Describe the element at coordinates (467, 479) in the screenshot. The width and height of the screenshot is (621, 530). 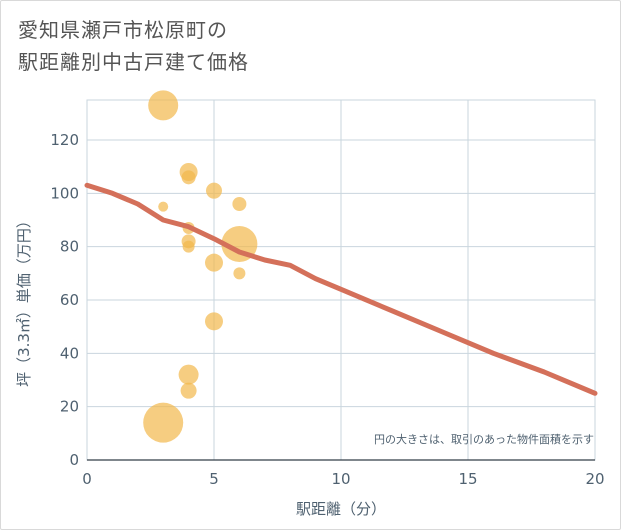
I see `x-tick-label: 15` at that location.